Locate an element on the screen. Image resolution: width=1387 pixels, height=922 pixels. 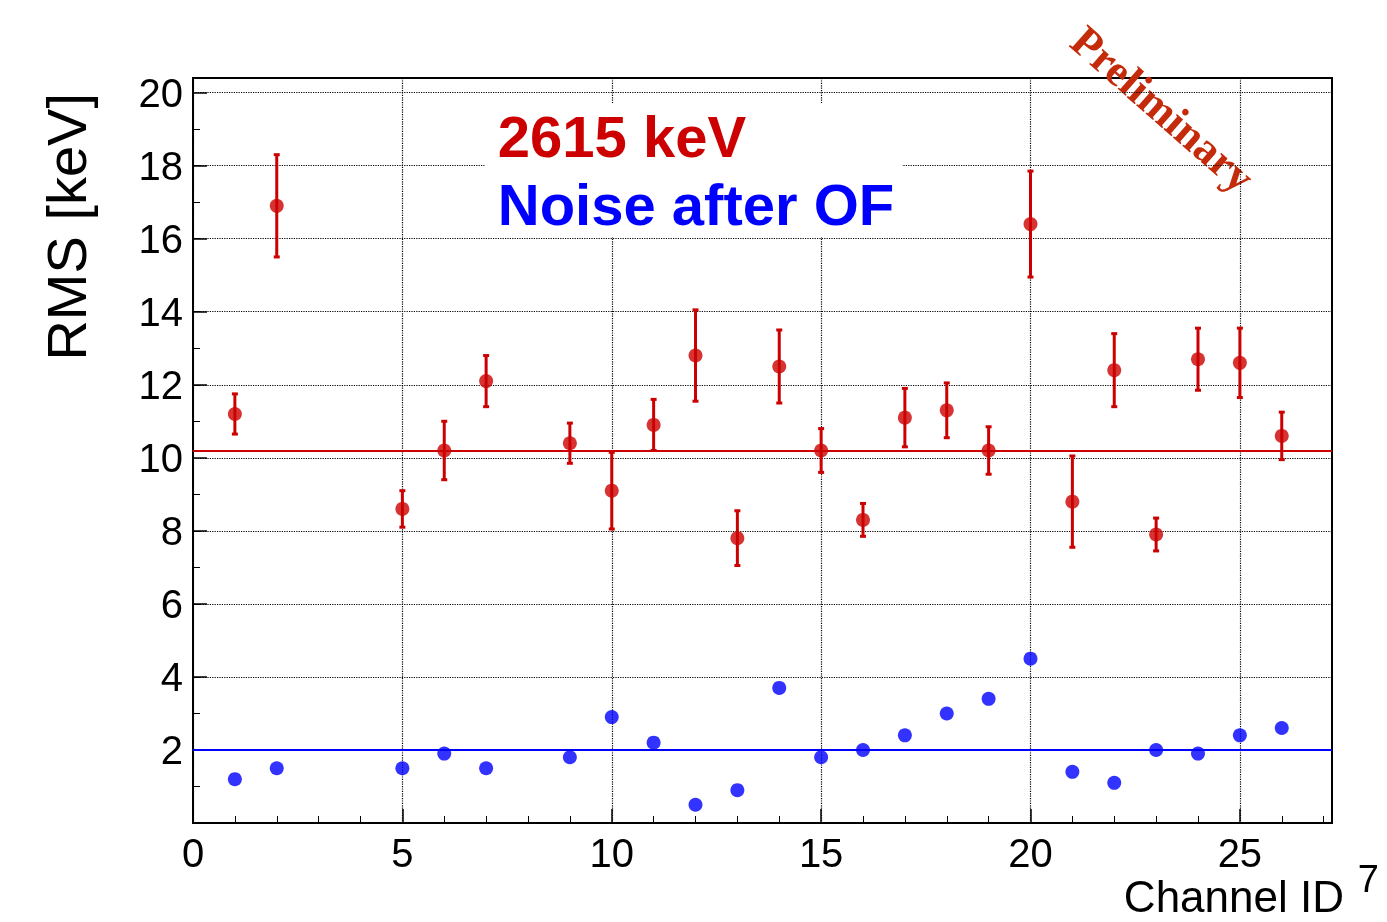
y-tick-label: 14 is located at coordinates (160, 311).